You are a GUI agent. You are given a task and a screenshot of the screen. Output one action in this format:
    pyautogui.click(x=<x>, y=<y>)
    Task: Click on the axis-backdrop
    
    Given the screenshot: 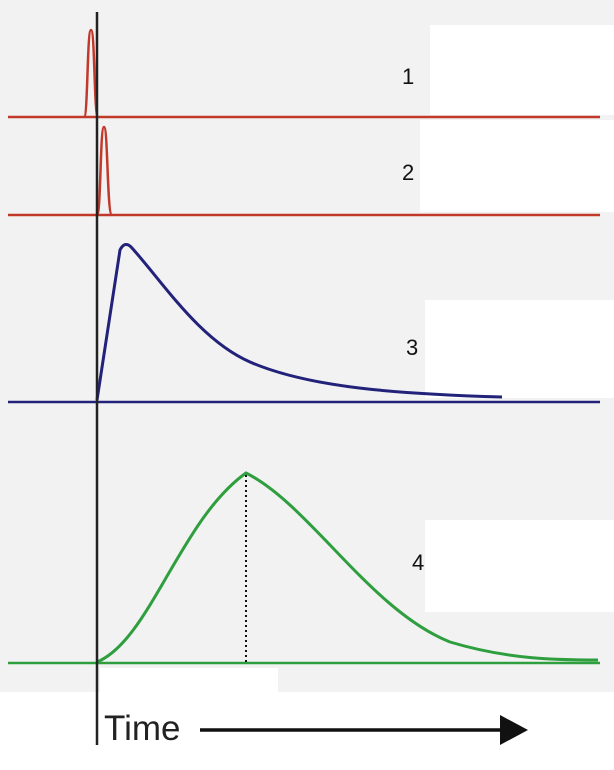 What is the action you would take?
    pyautogui.click(x=189, y=686)
    